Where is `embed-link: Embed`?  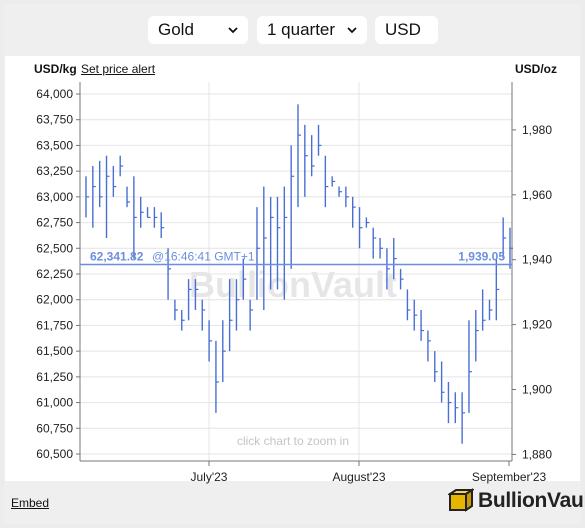 embed-link: Embed is located at coordinates (30, 503).